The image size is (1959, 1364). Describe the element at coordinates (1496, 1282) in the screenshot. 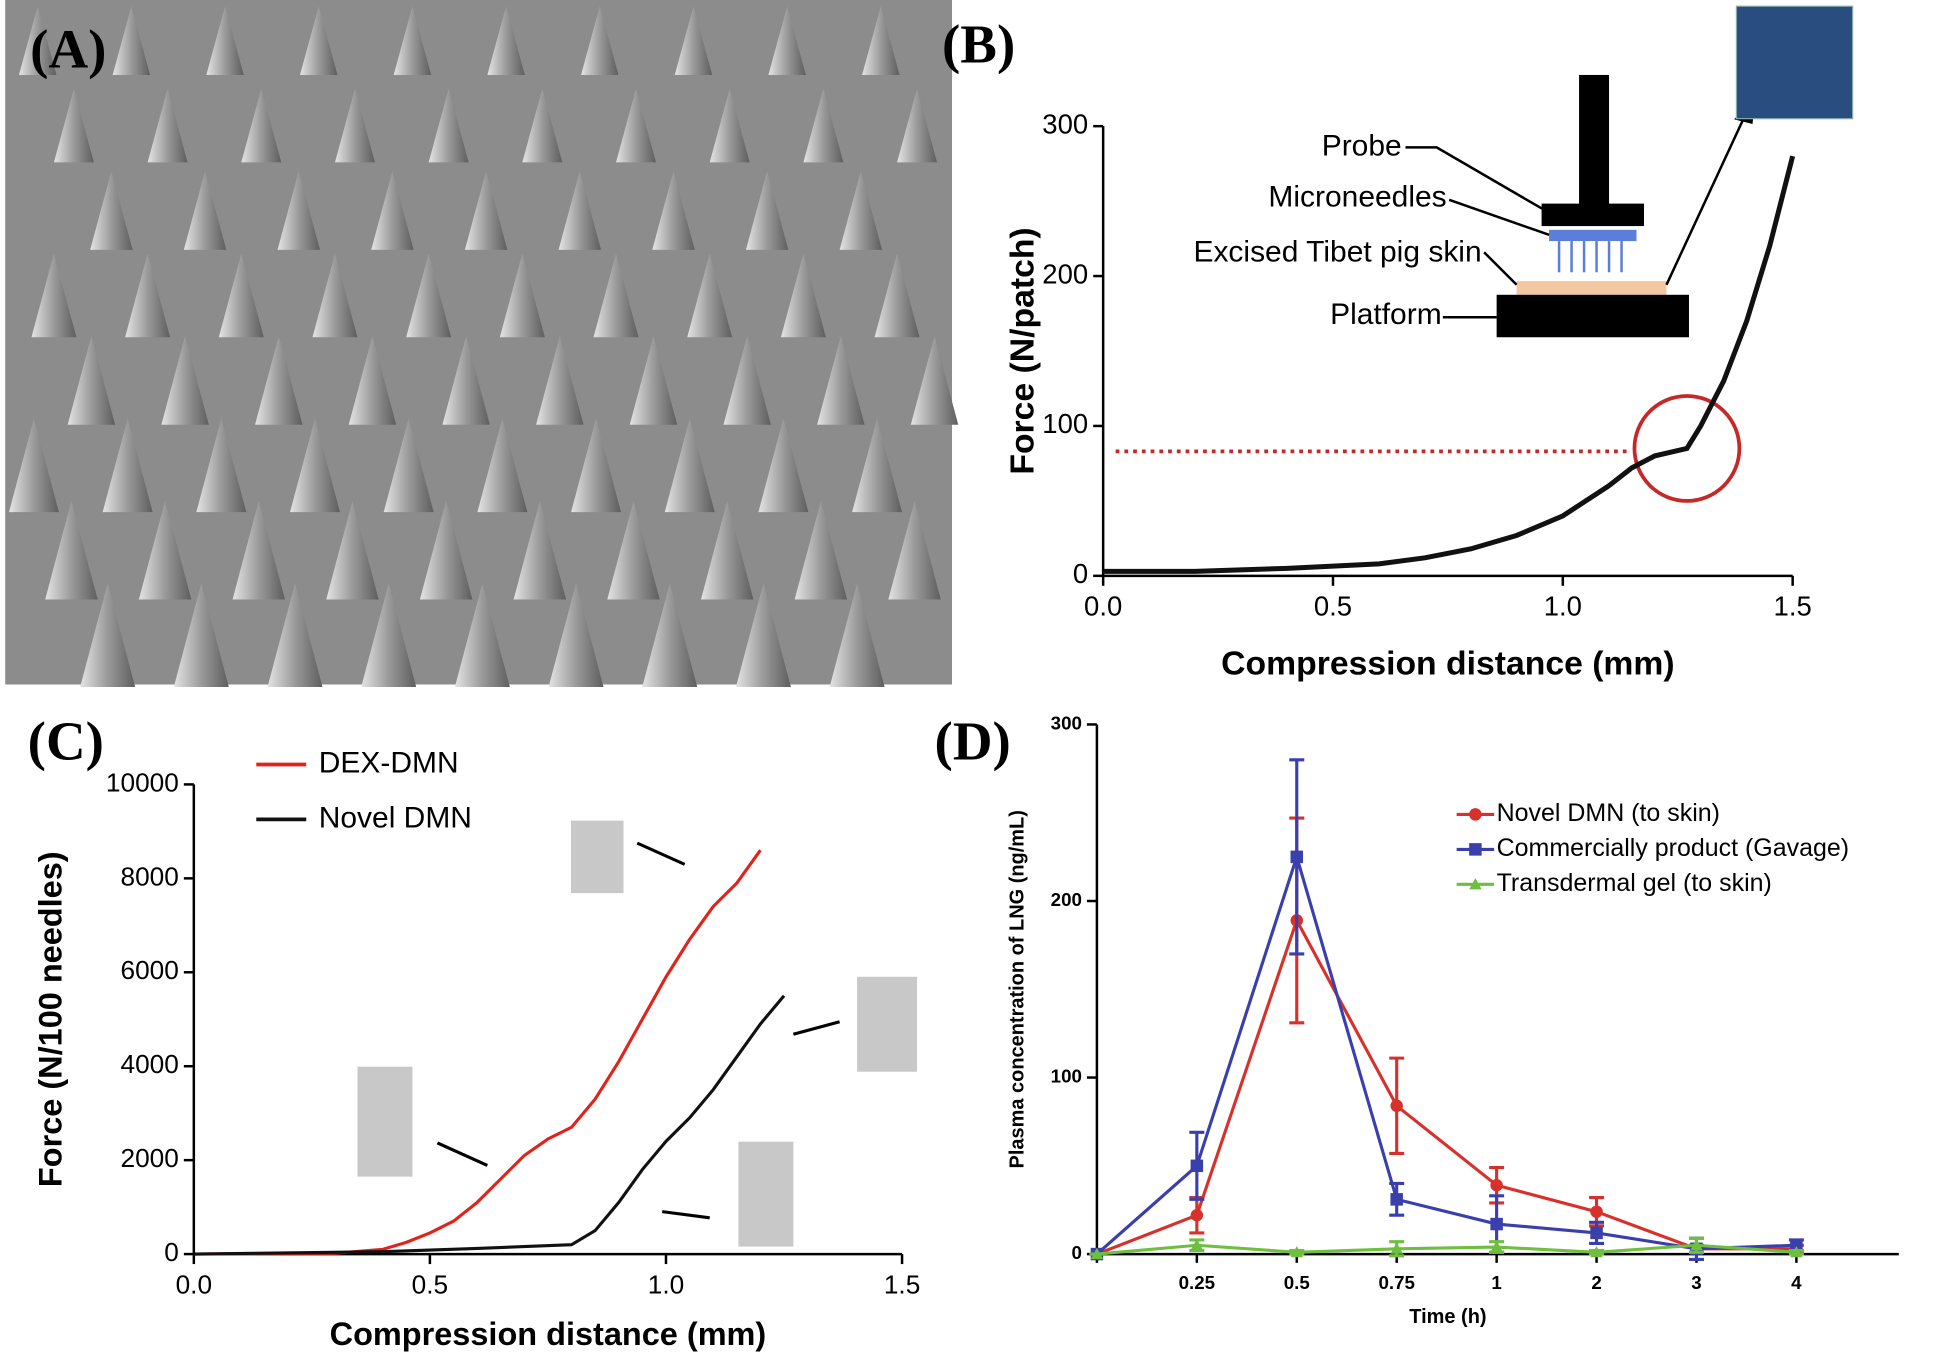

I see `x-tick-label: 1` at that location.